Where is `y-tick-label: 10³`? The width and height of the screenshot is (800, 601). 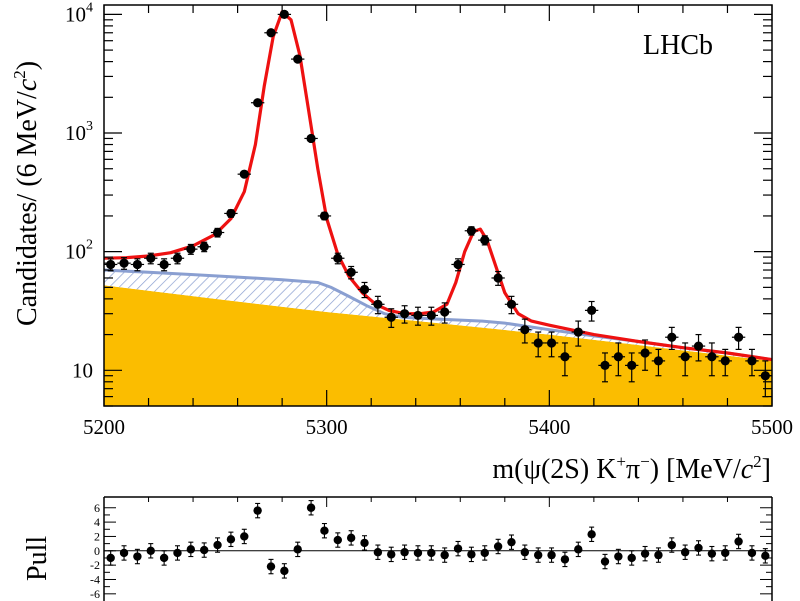
y-tick-label: 10³ is located at coordinates (79, 132).